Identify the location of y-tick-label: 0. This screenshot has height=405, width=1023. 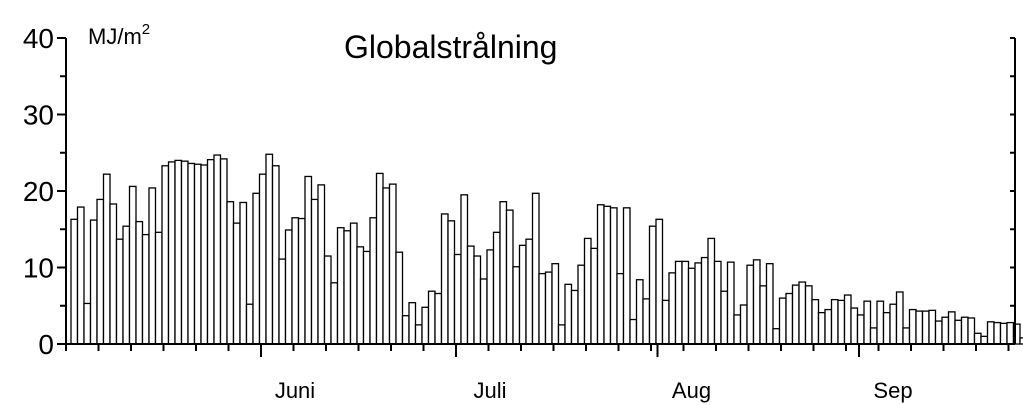
(46, 344).